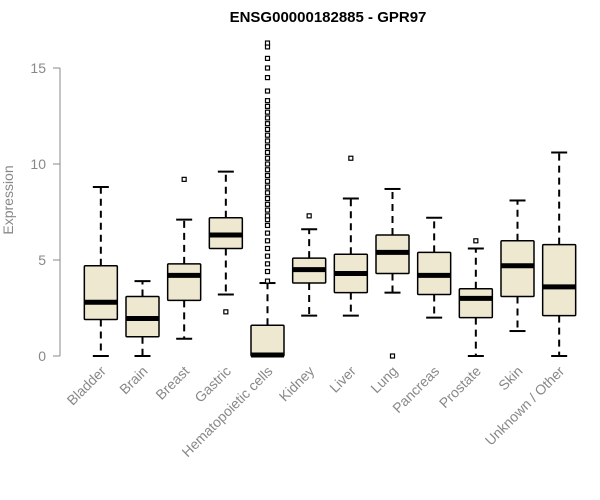 The image size is (600, 500). I want to click on x-tick-label: Kidney, so click(297, 384).